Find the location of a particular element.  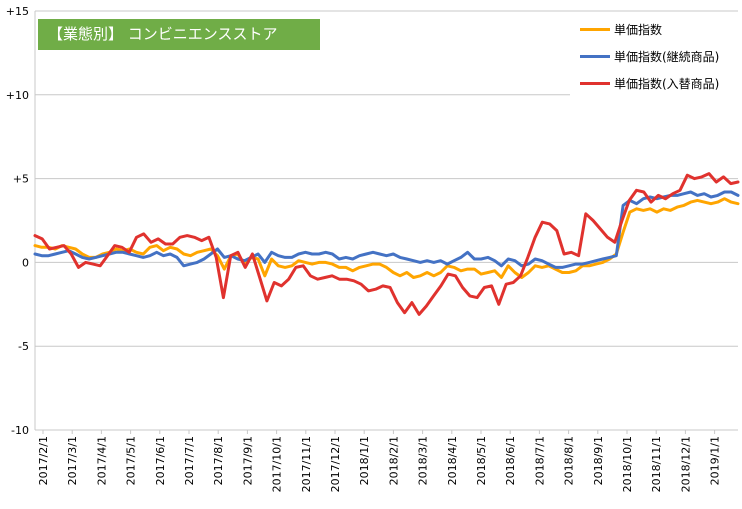

legend-label: 単価指数(入替商品) is located at coordinates (667, 83).